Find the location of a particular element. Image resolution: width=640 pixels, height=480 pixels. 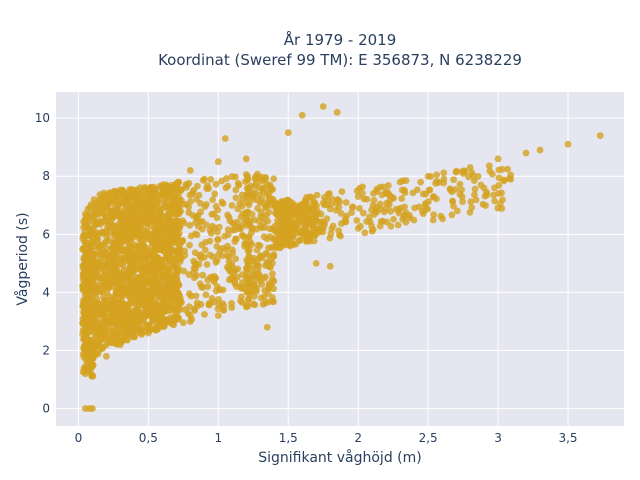

y-axis-title: Vågperiod (s) is located at coordinates (22, 258).